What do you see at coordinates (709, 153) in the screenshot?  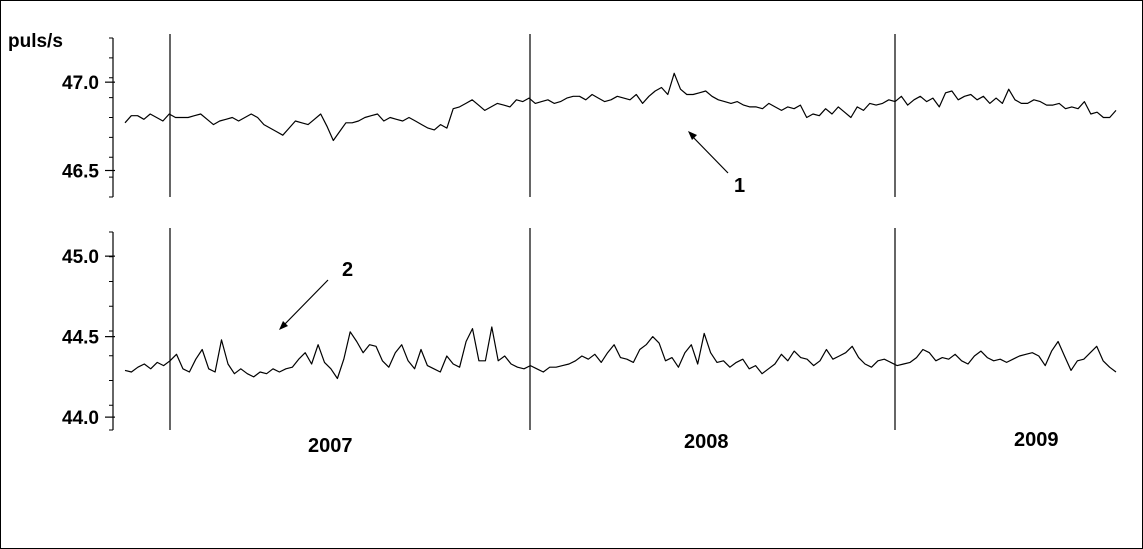 I see `annotation-1-arrow` at bounding box center [709, 153].